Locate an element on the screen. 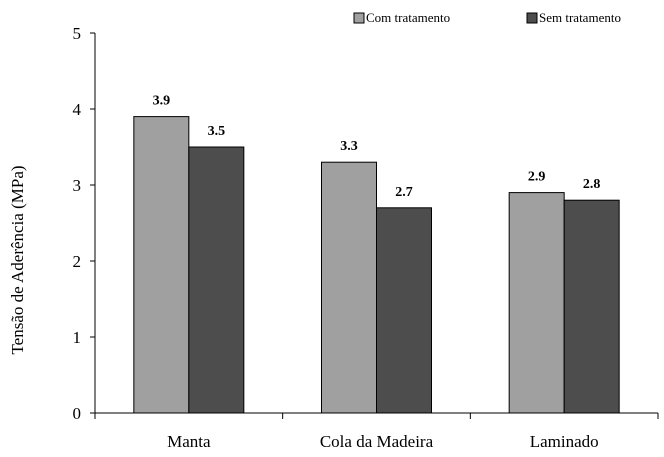  data-label: 2.9 is located at coordinates (537, 177).